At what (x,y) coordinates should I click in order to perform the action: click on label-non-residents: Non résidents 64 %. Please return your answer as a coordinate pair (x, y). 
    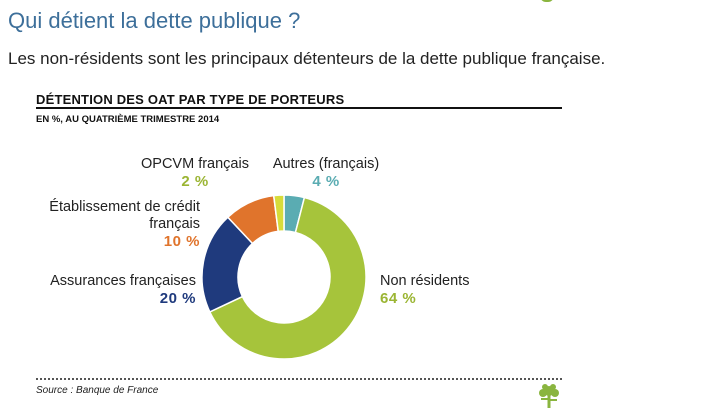
    Looking at the image, I should click on (445, 290).